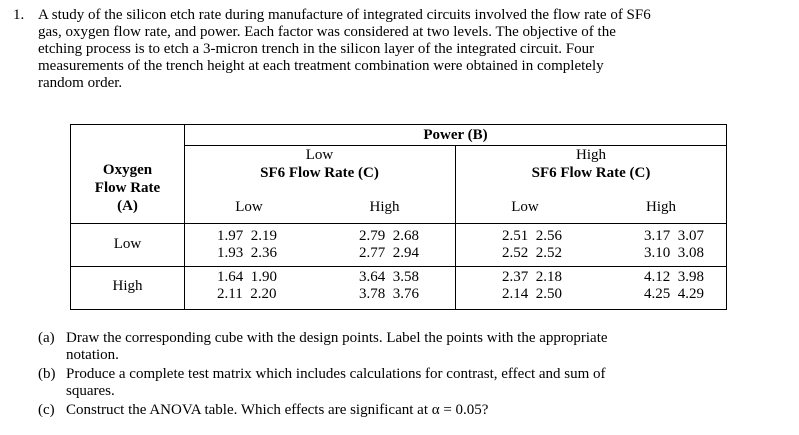 This screenshot has width=799, height=435. Describe the element at coordinates (532, 244) in the screenshot. I see `data-cell: 2.51 2.56 2.52 2.52` at that location.